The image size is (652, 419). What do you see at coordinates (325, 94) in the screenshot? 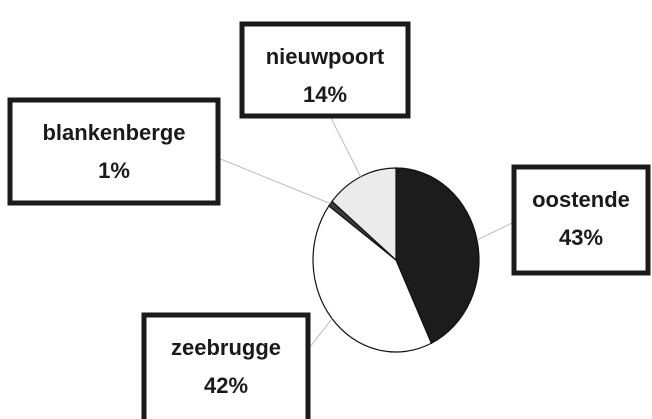
I see `slice-value-label: 14%` at bounding box center [325, 94].